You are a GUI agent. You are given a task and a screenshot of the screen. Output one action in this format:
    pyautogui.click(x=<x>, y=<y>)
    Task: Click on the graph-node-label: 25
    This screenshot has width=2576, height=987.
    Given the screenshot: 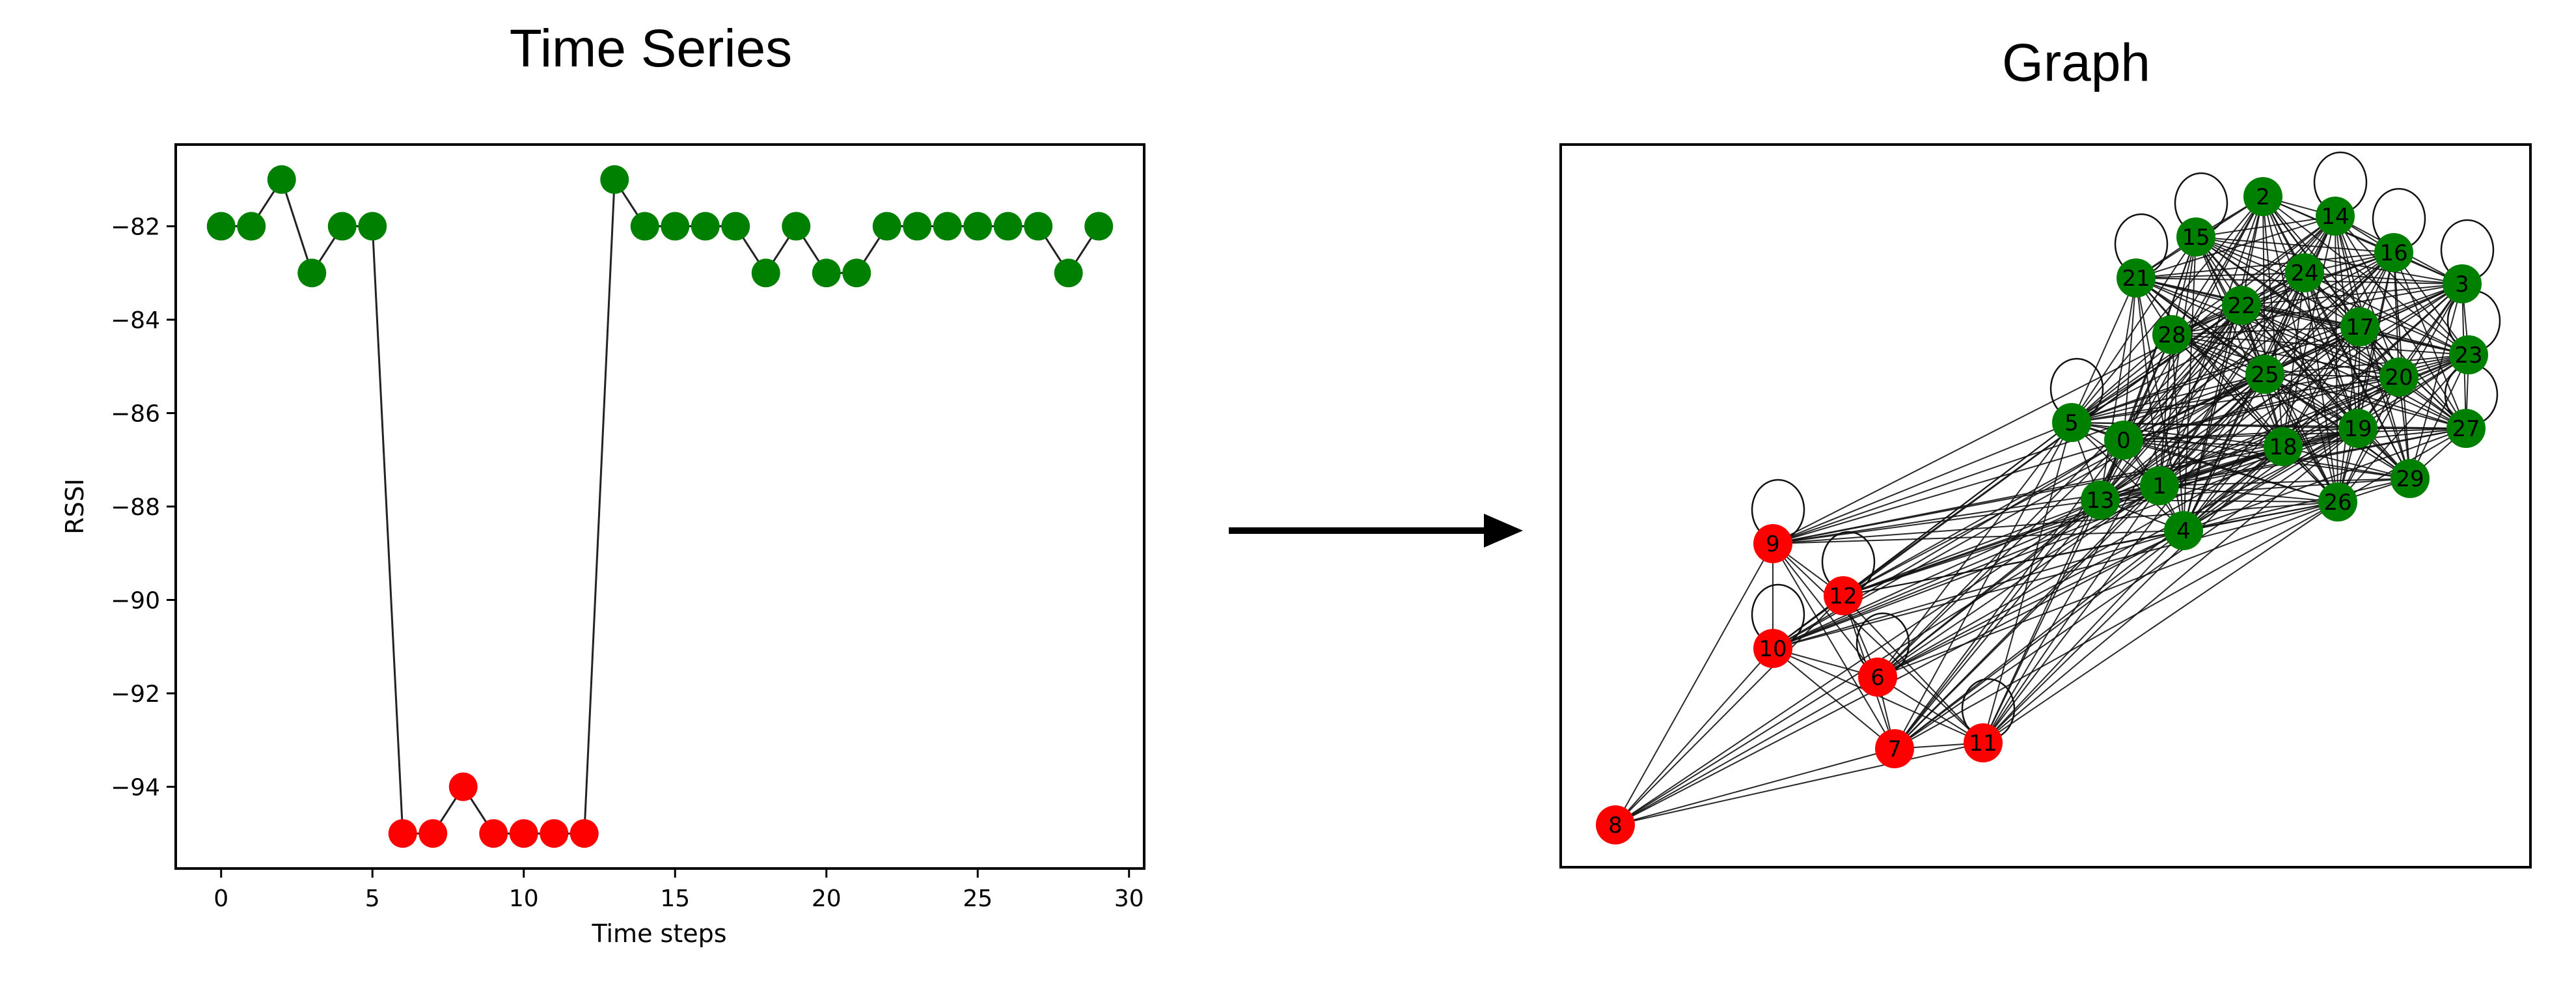 What is the action you would take?
    pyautogui.click(x=2265, y=375)
    